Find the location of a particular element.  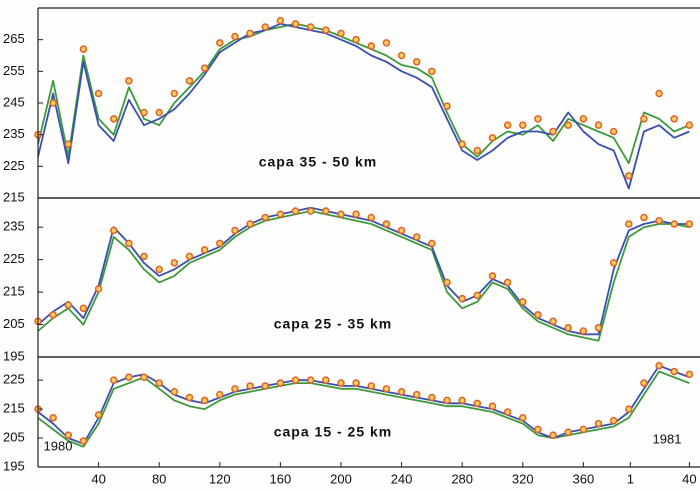

y-tick-label: 265 is located at coordinates (14, 38).